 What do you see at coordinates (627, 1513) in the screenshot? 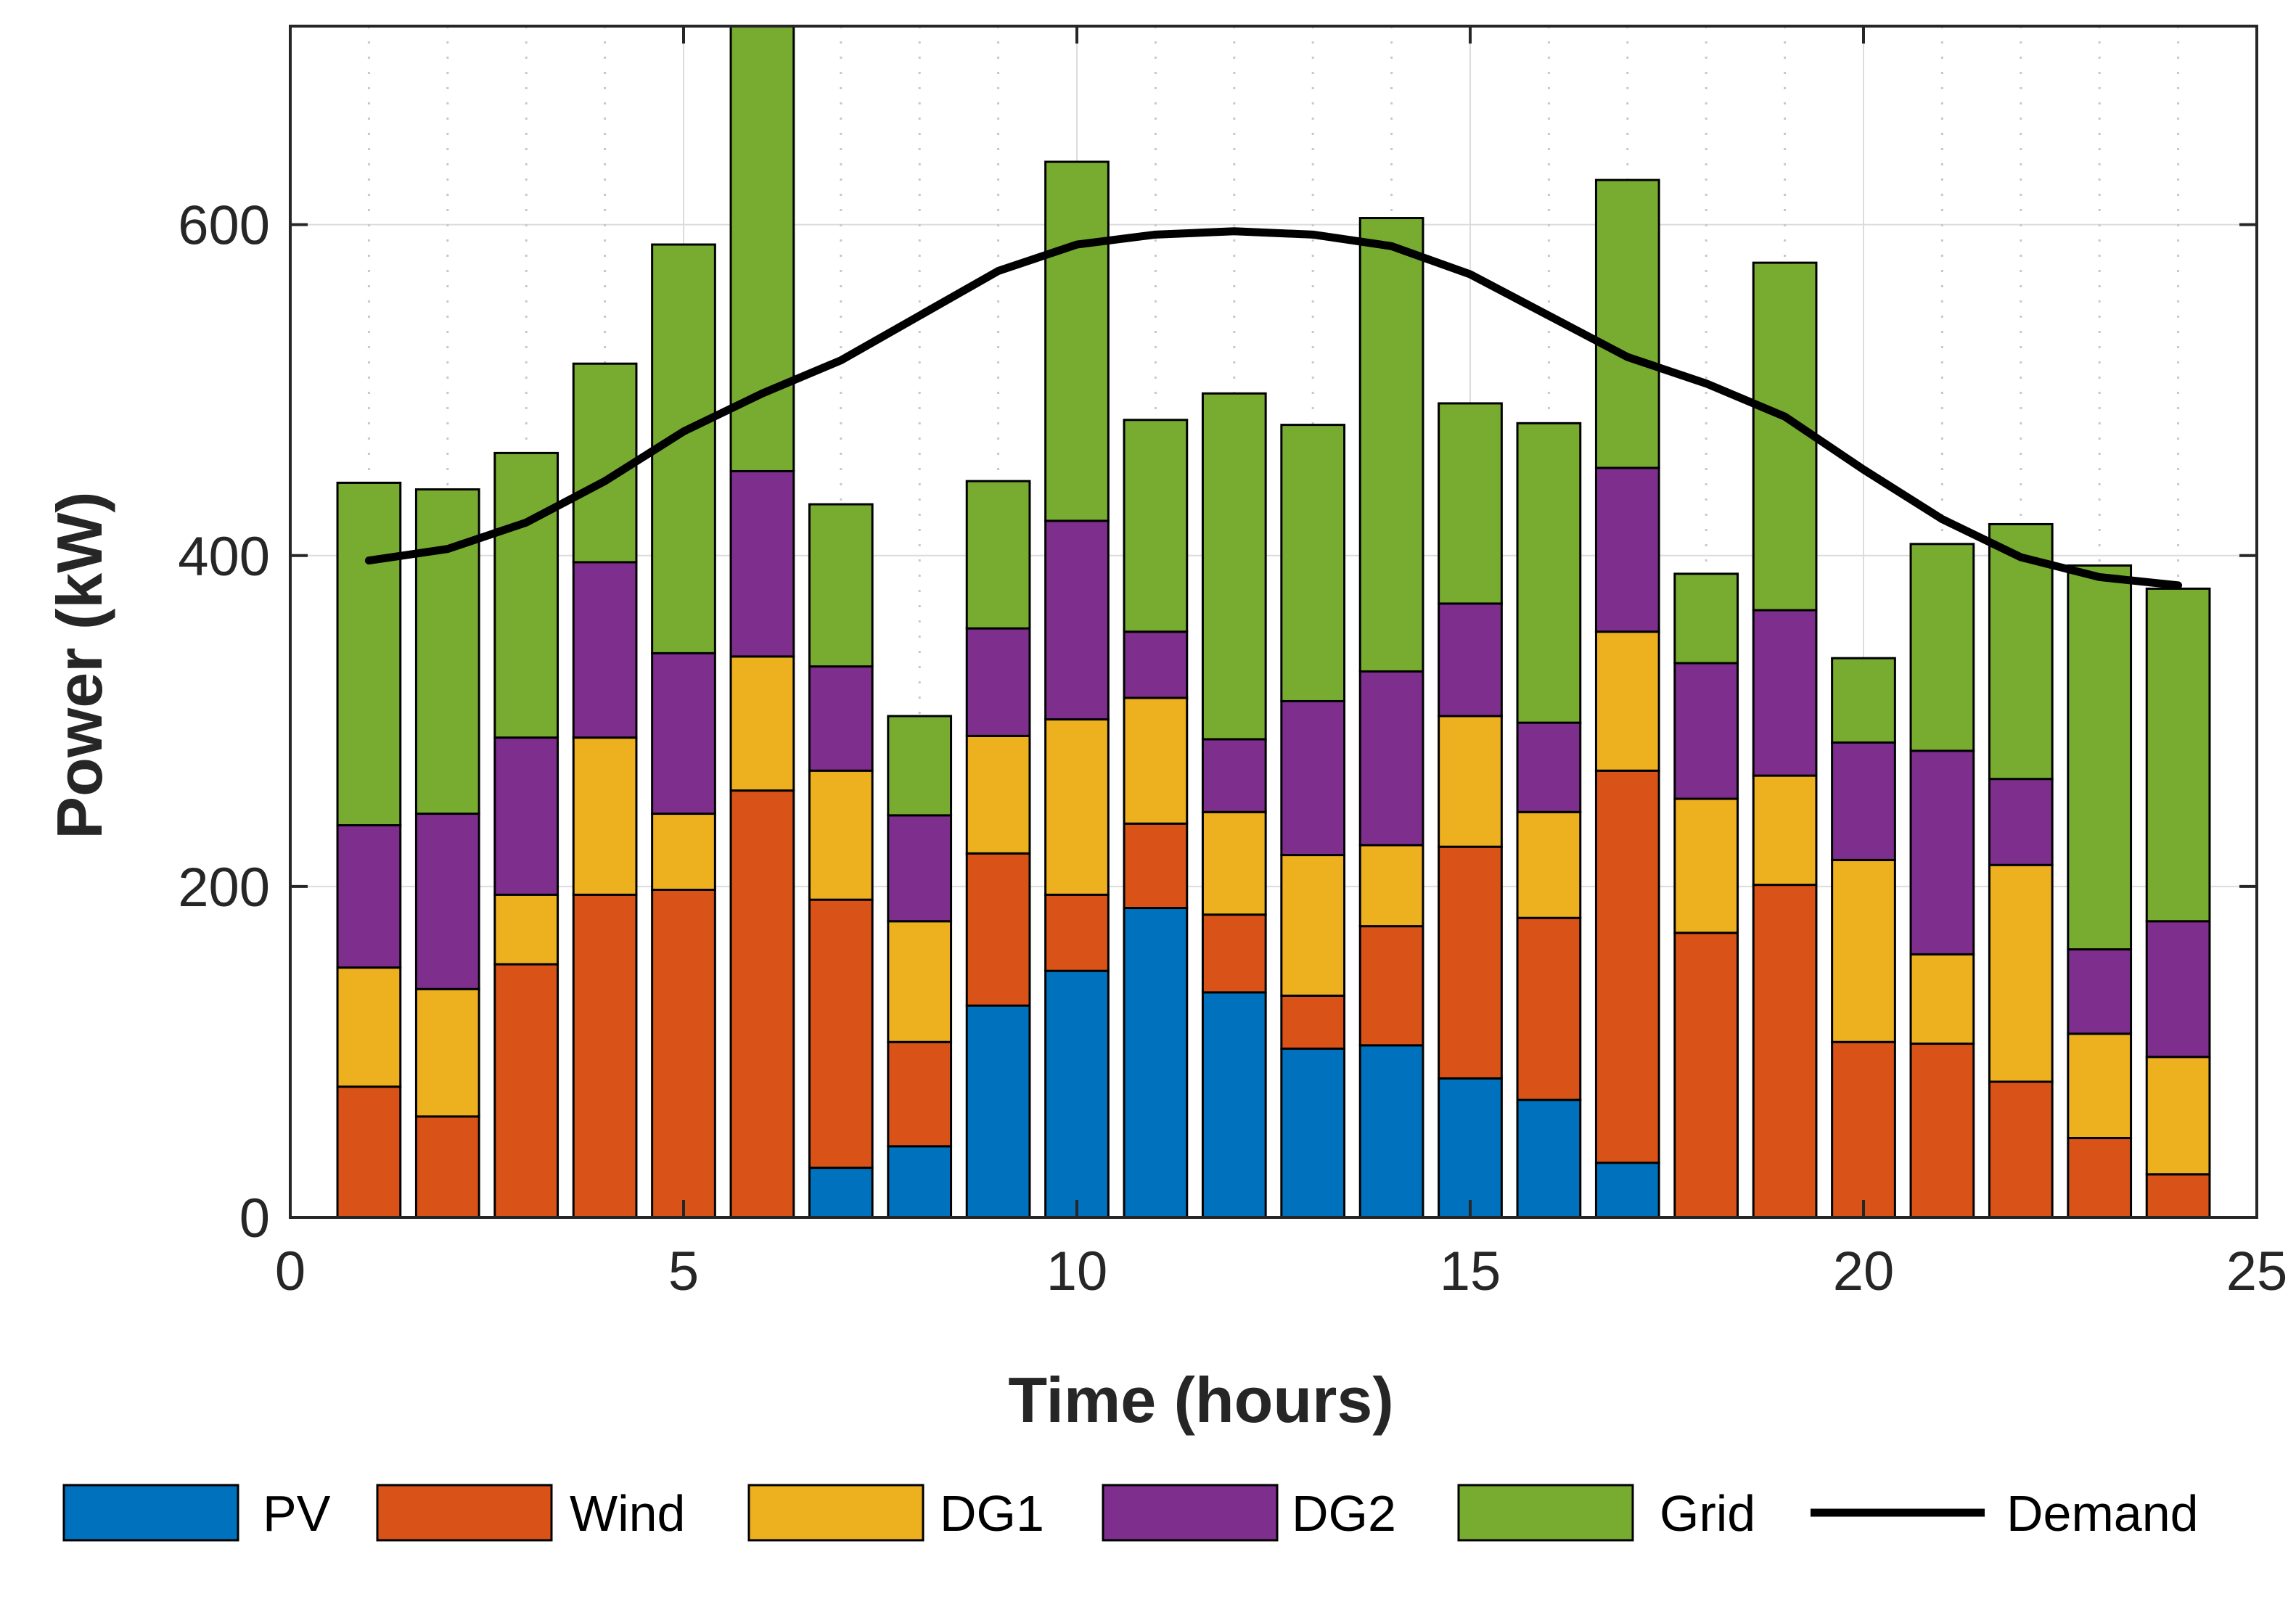
I see `legend-label-wind: Wind` at bounding box center [627, 1513].